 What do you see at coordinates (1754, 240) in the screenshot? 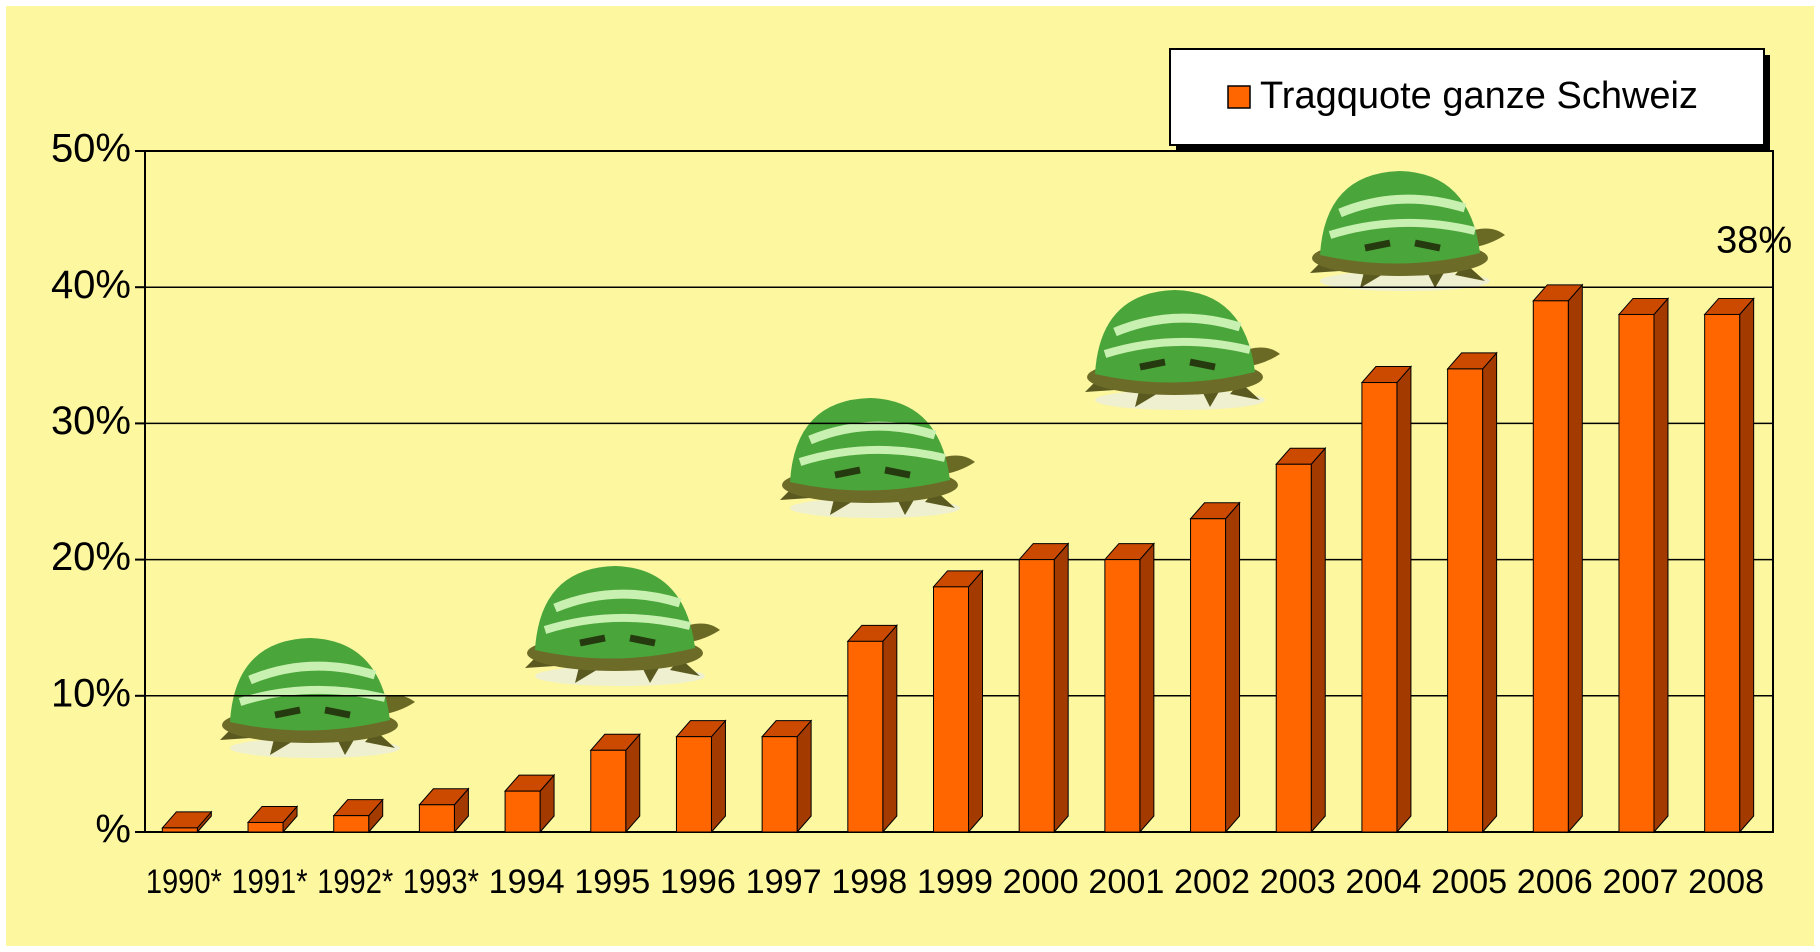
I see `data-label: 38%` at bounding box center [1754, 240].